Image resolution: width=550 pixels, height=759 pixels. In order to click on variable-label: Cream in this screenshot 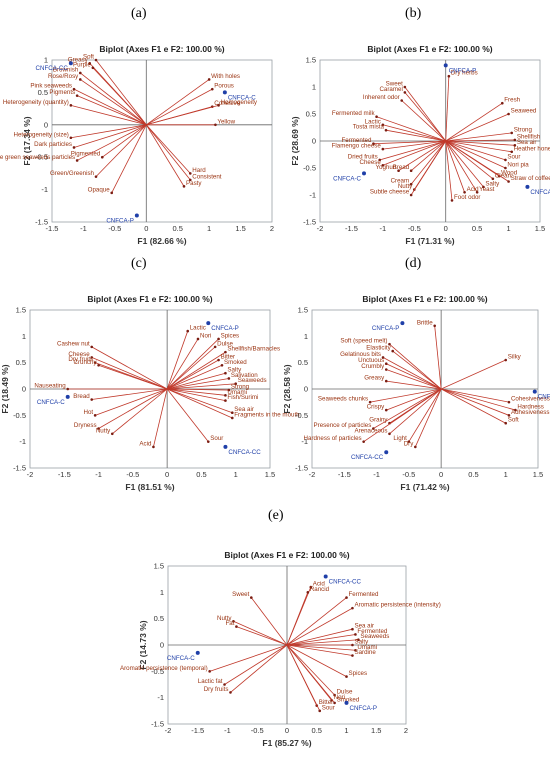, I will do `click(400, 181)`.